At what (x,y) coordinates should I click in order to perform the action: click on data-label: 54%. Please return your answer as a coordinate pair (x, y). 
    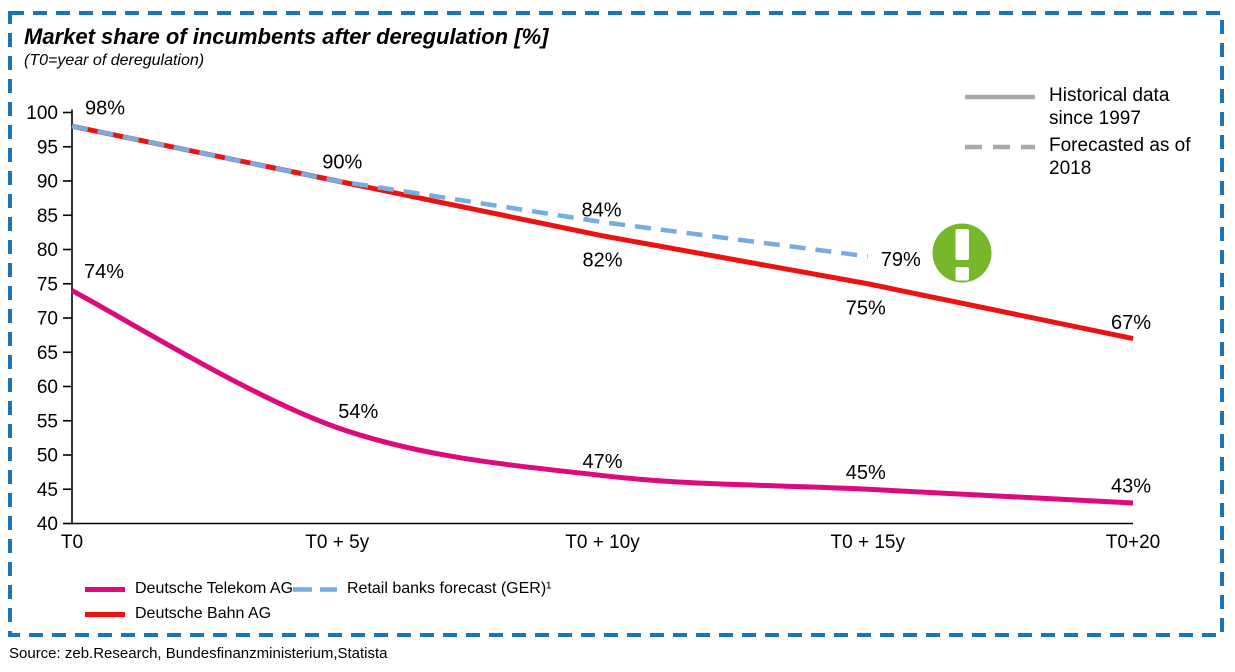
    Looking at the image, I should click on (358, 412).